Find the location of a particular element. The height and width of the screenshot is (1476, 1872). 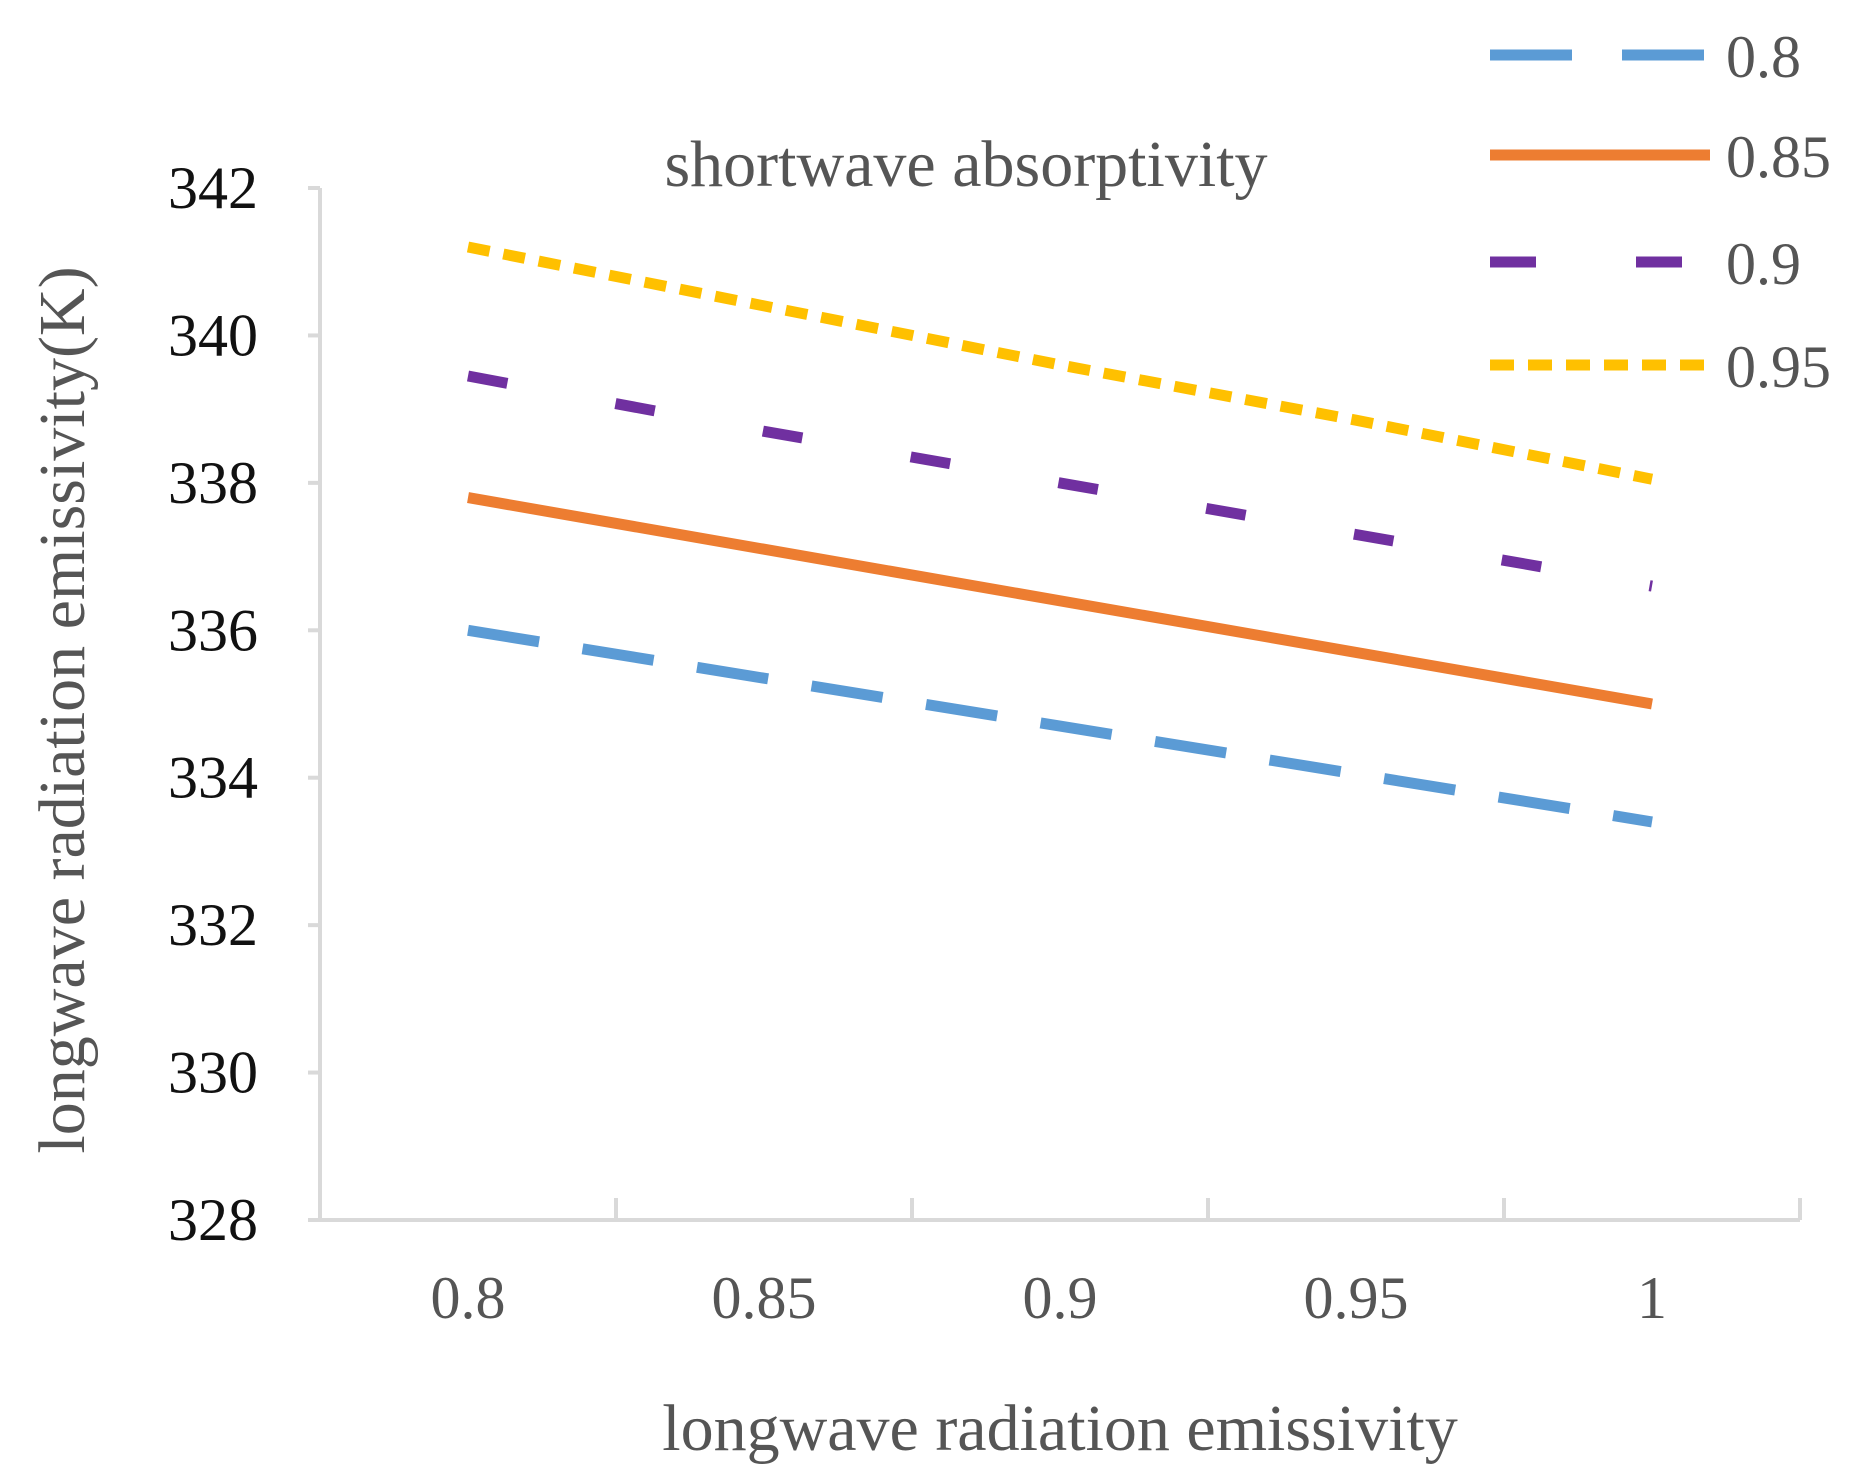

y-tick-label: 336 is located at coordinates (213, 630).